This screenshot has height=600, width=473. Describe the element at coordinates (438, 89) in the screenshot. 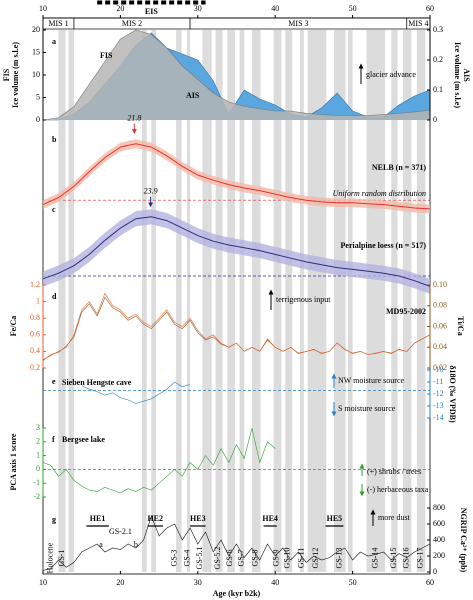

I see `y-tick-label: 0.1` at that location.